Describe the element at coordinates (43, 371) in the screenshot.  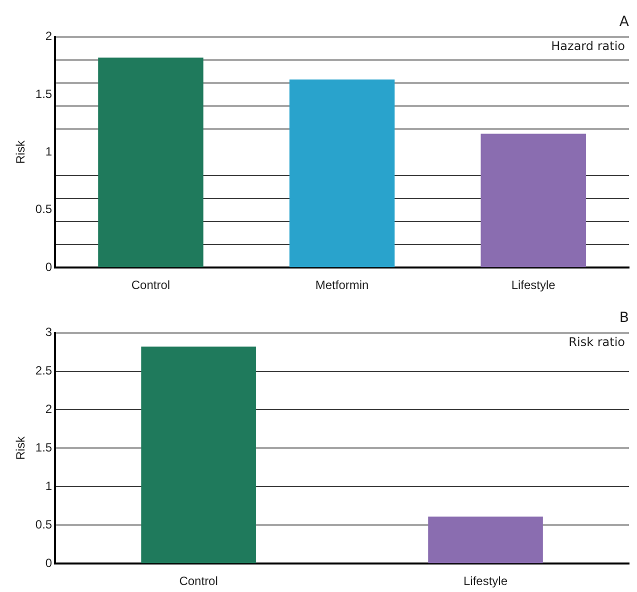
I see `y-tick-label: 2.5` at that location.